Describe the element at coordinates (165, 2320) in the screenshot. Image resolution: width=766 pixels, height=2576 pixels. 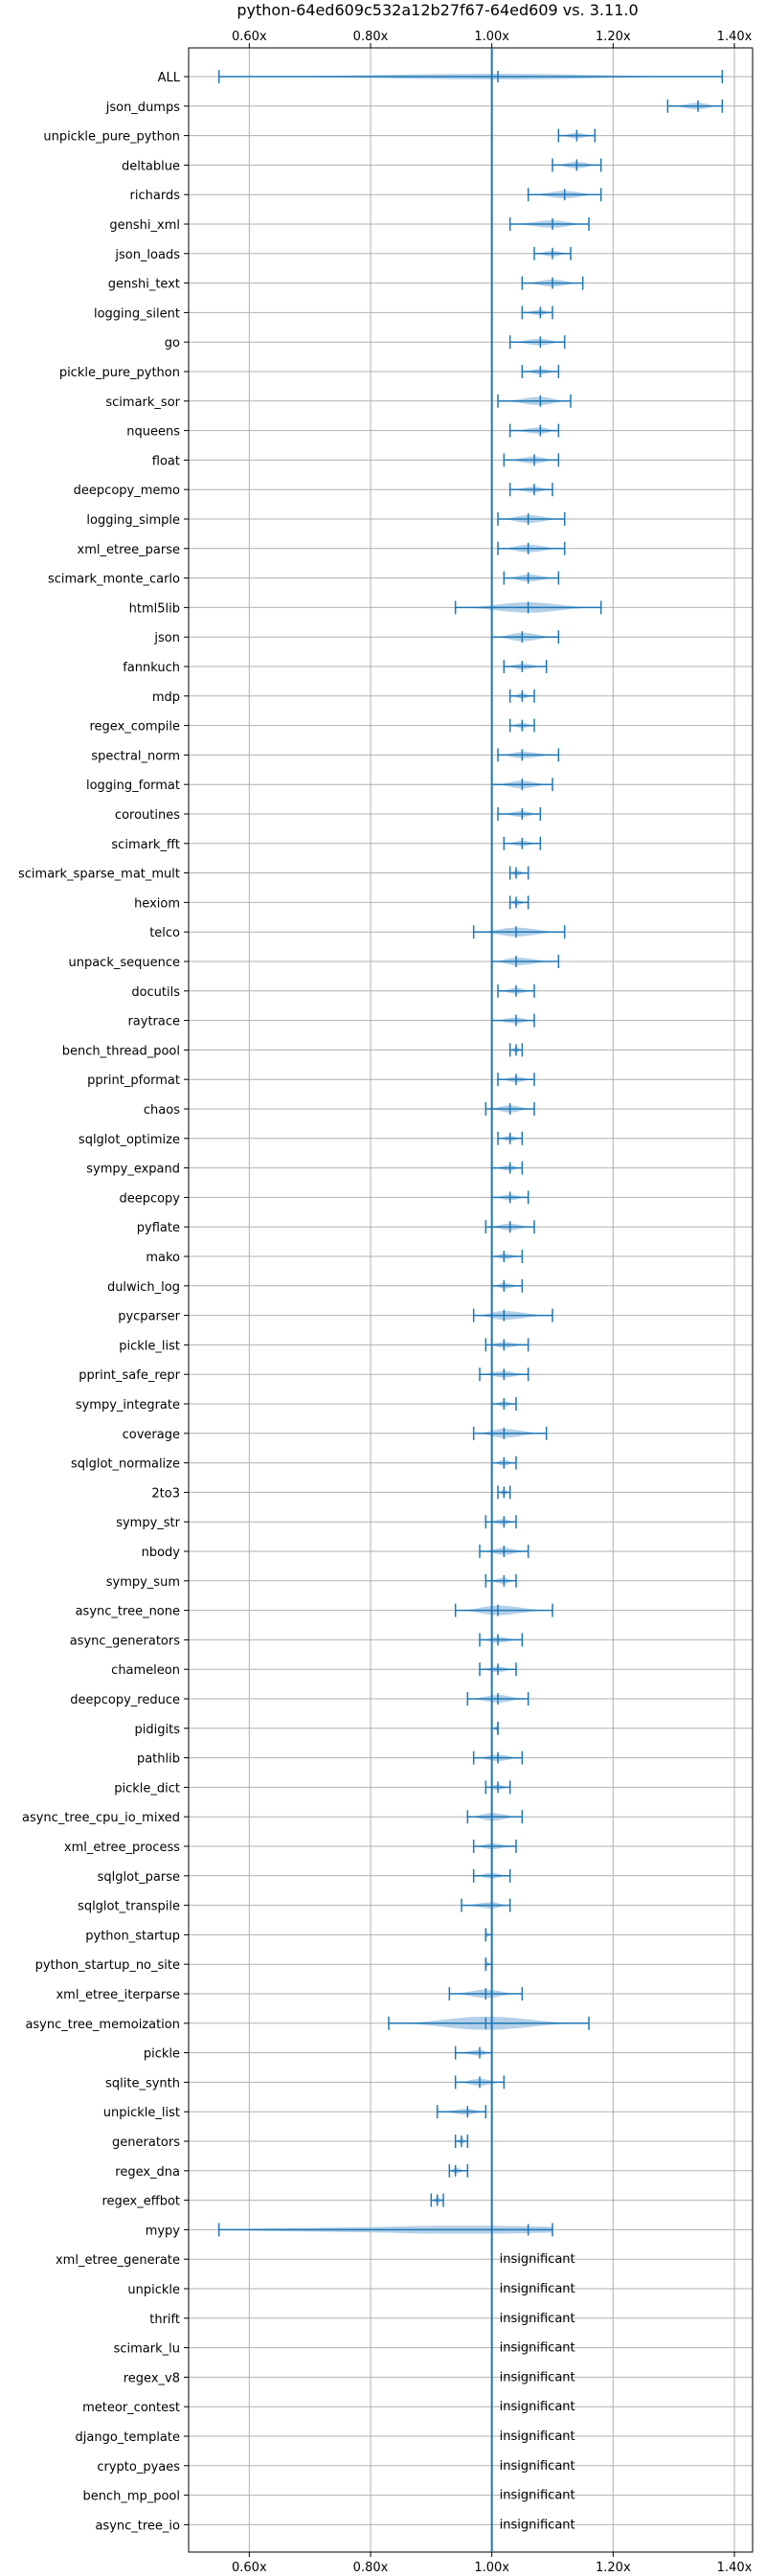
I see `benchmark-label: thrift` at that location.